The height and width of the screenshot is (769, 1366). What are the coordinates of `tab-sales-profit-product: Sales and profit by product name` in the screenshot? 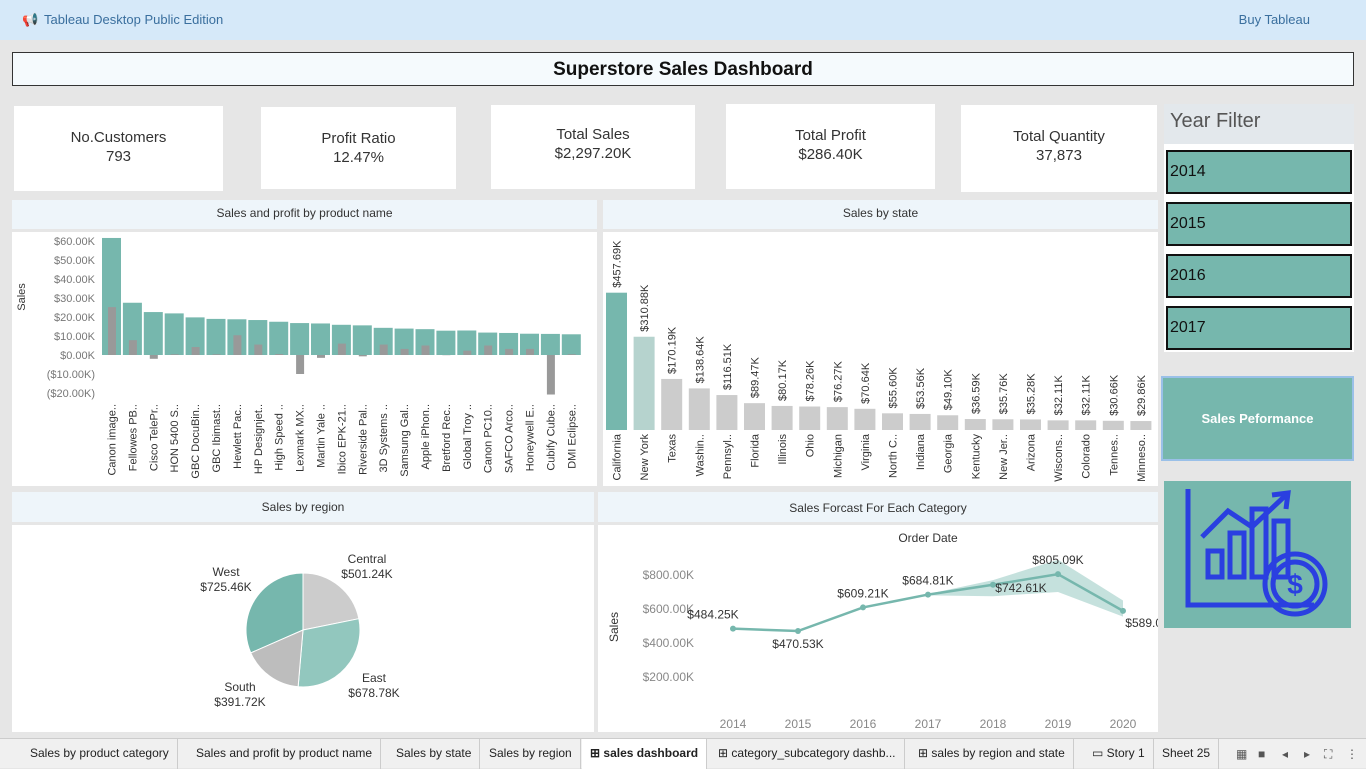 It's located at (284, 754).